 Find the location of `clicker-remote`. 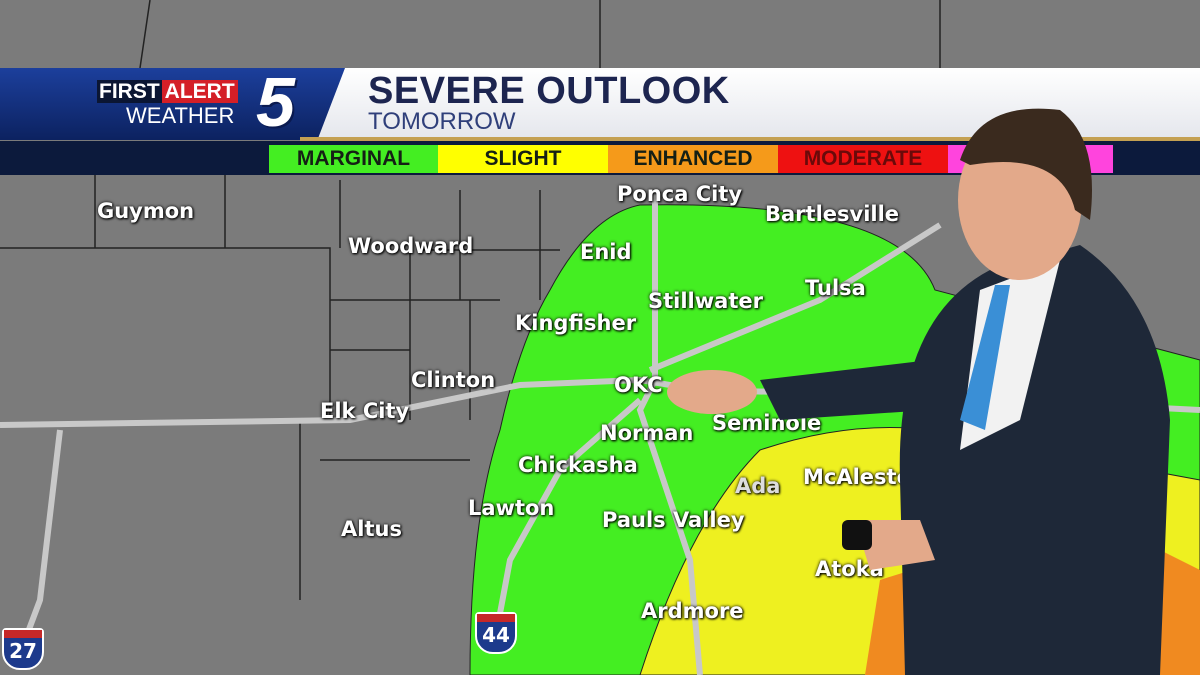

clicker-remote is located at coordinates (857, 535).